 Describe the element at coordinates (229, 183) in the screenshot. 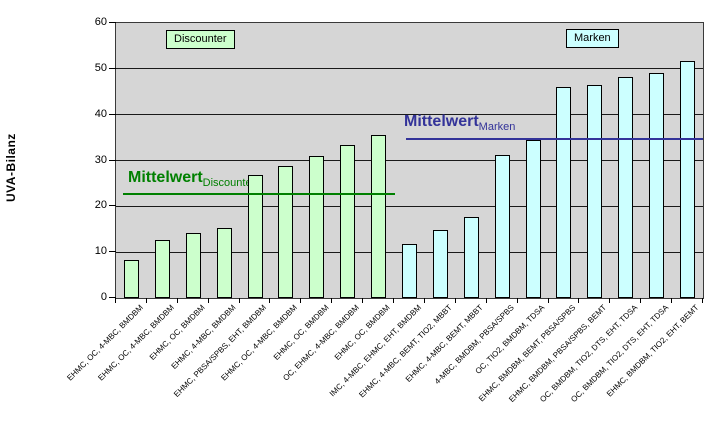

I see `mean-label-discounter-sub: Discounter` at that location.